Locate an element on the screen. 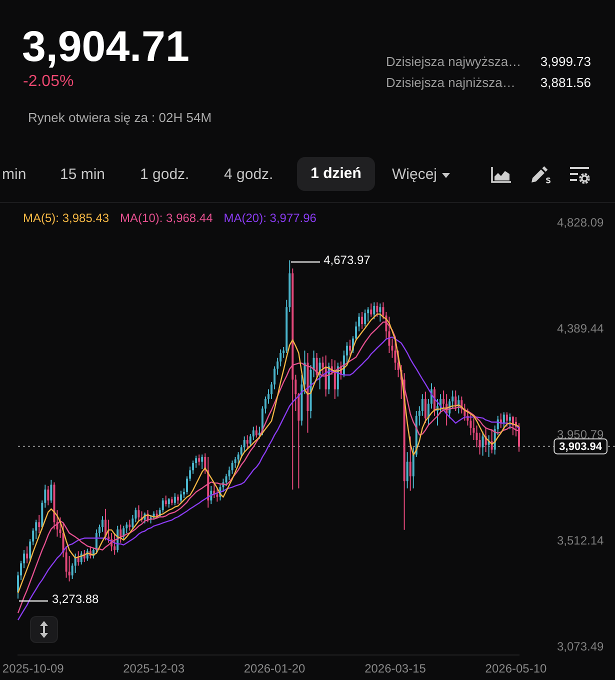 The image size is (615, 680). text: MA(5): 3,985.43 is located at coordinates (66, 218).